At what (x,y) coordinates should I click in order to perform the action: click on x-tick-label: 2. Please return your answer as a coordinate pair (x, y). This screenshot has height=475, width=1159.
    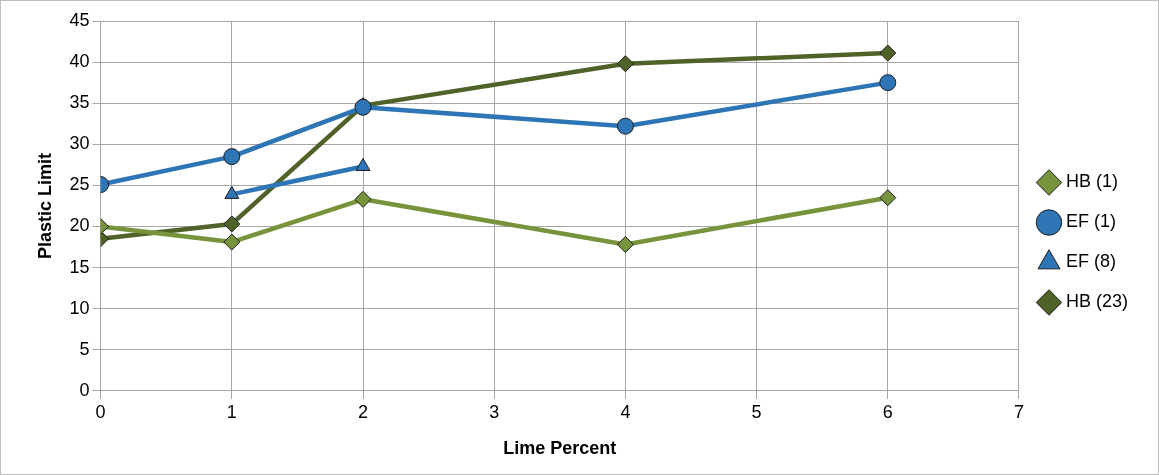
    Looking at the image, I should click on (363, 411).